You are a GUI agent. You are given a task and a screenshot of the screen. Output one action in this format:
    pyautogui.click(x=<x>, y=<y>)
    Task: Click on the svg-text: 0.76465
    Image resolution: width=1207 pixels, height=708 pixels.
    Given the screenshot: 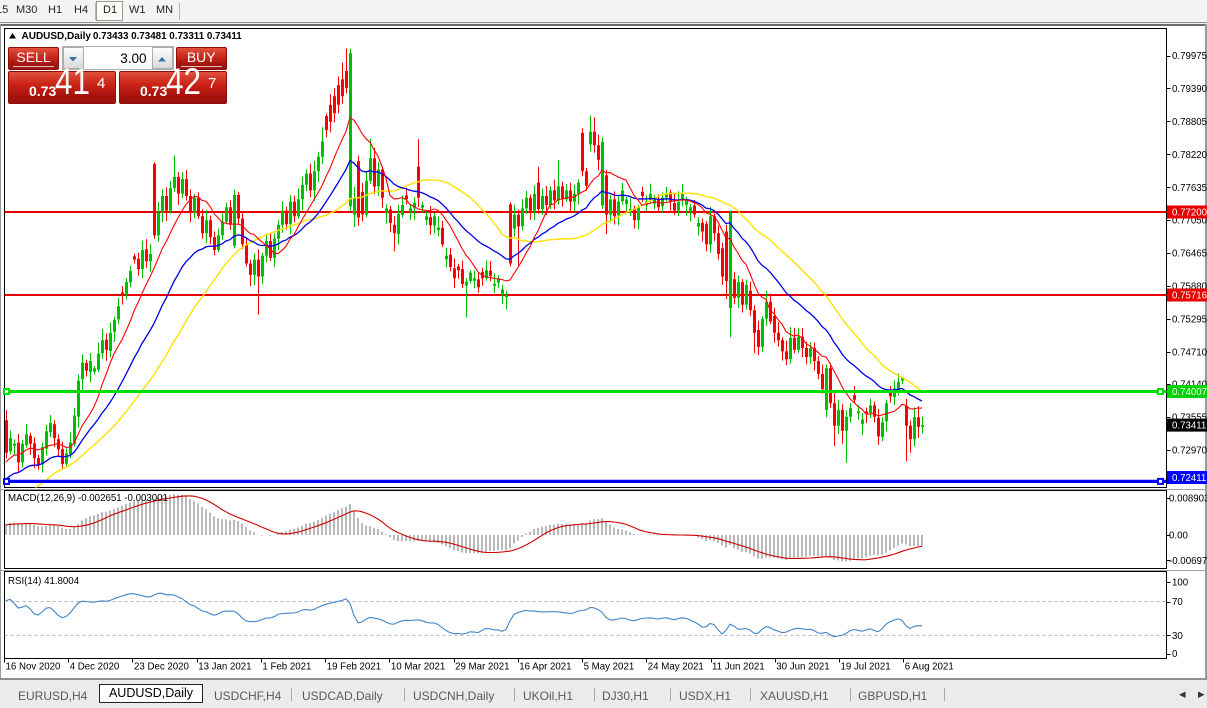 What is the action you would take?
    pyautogui.click(x=1189, y=254)
    